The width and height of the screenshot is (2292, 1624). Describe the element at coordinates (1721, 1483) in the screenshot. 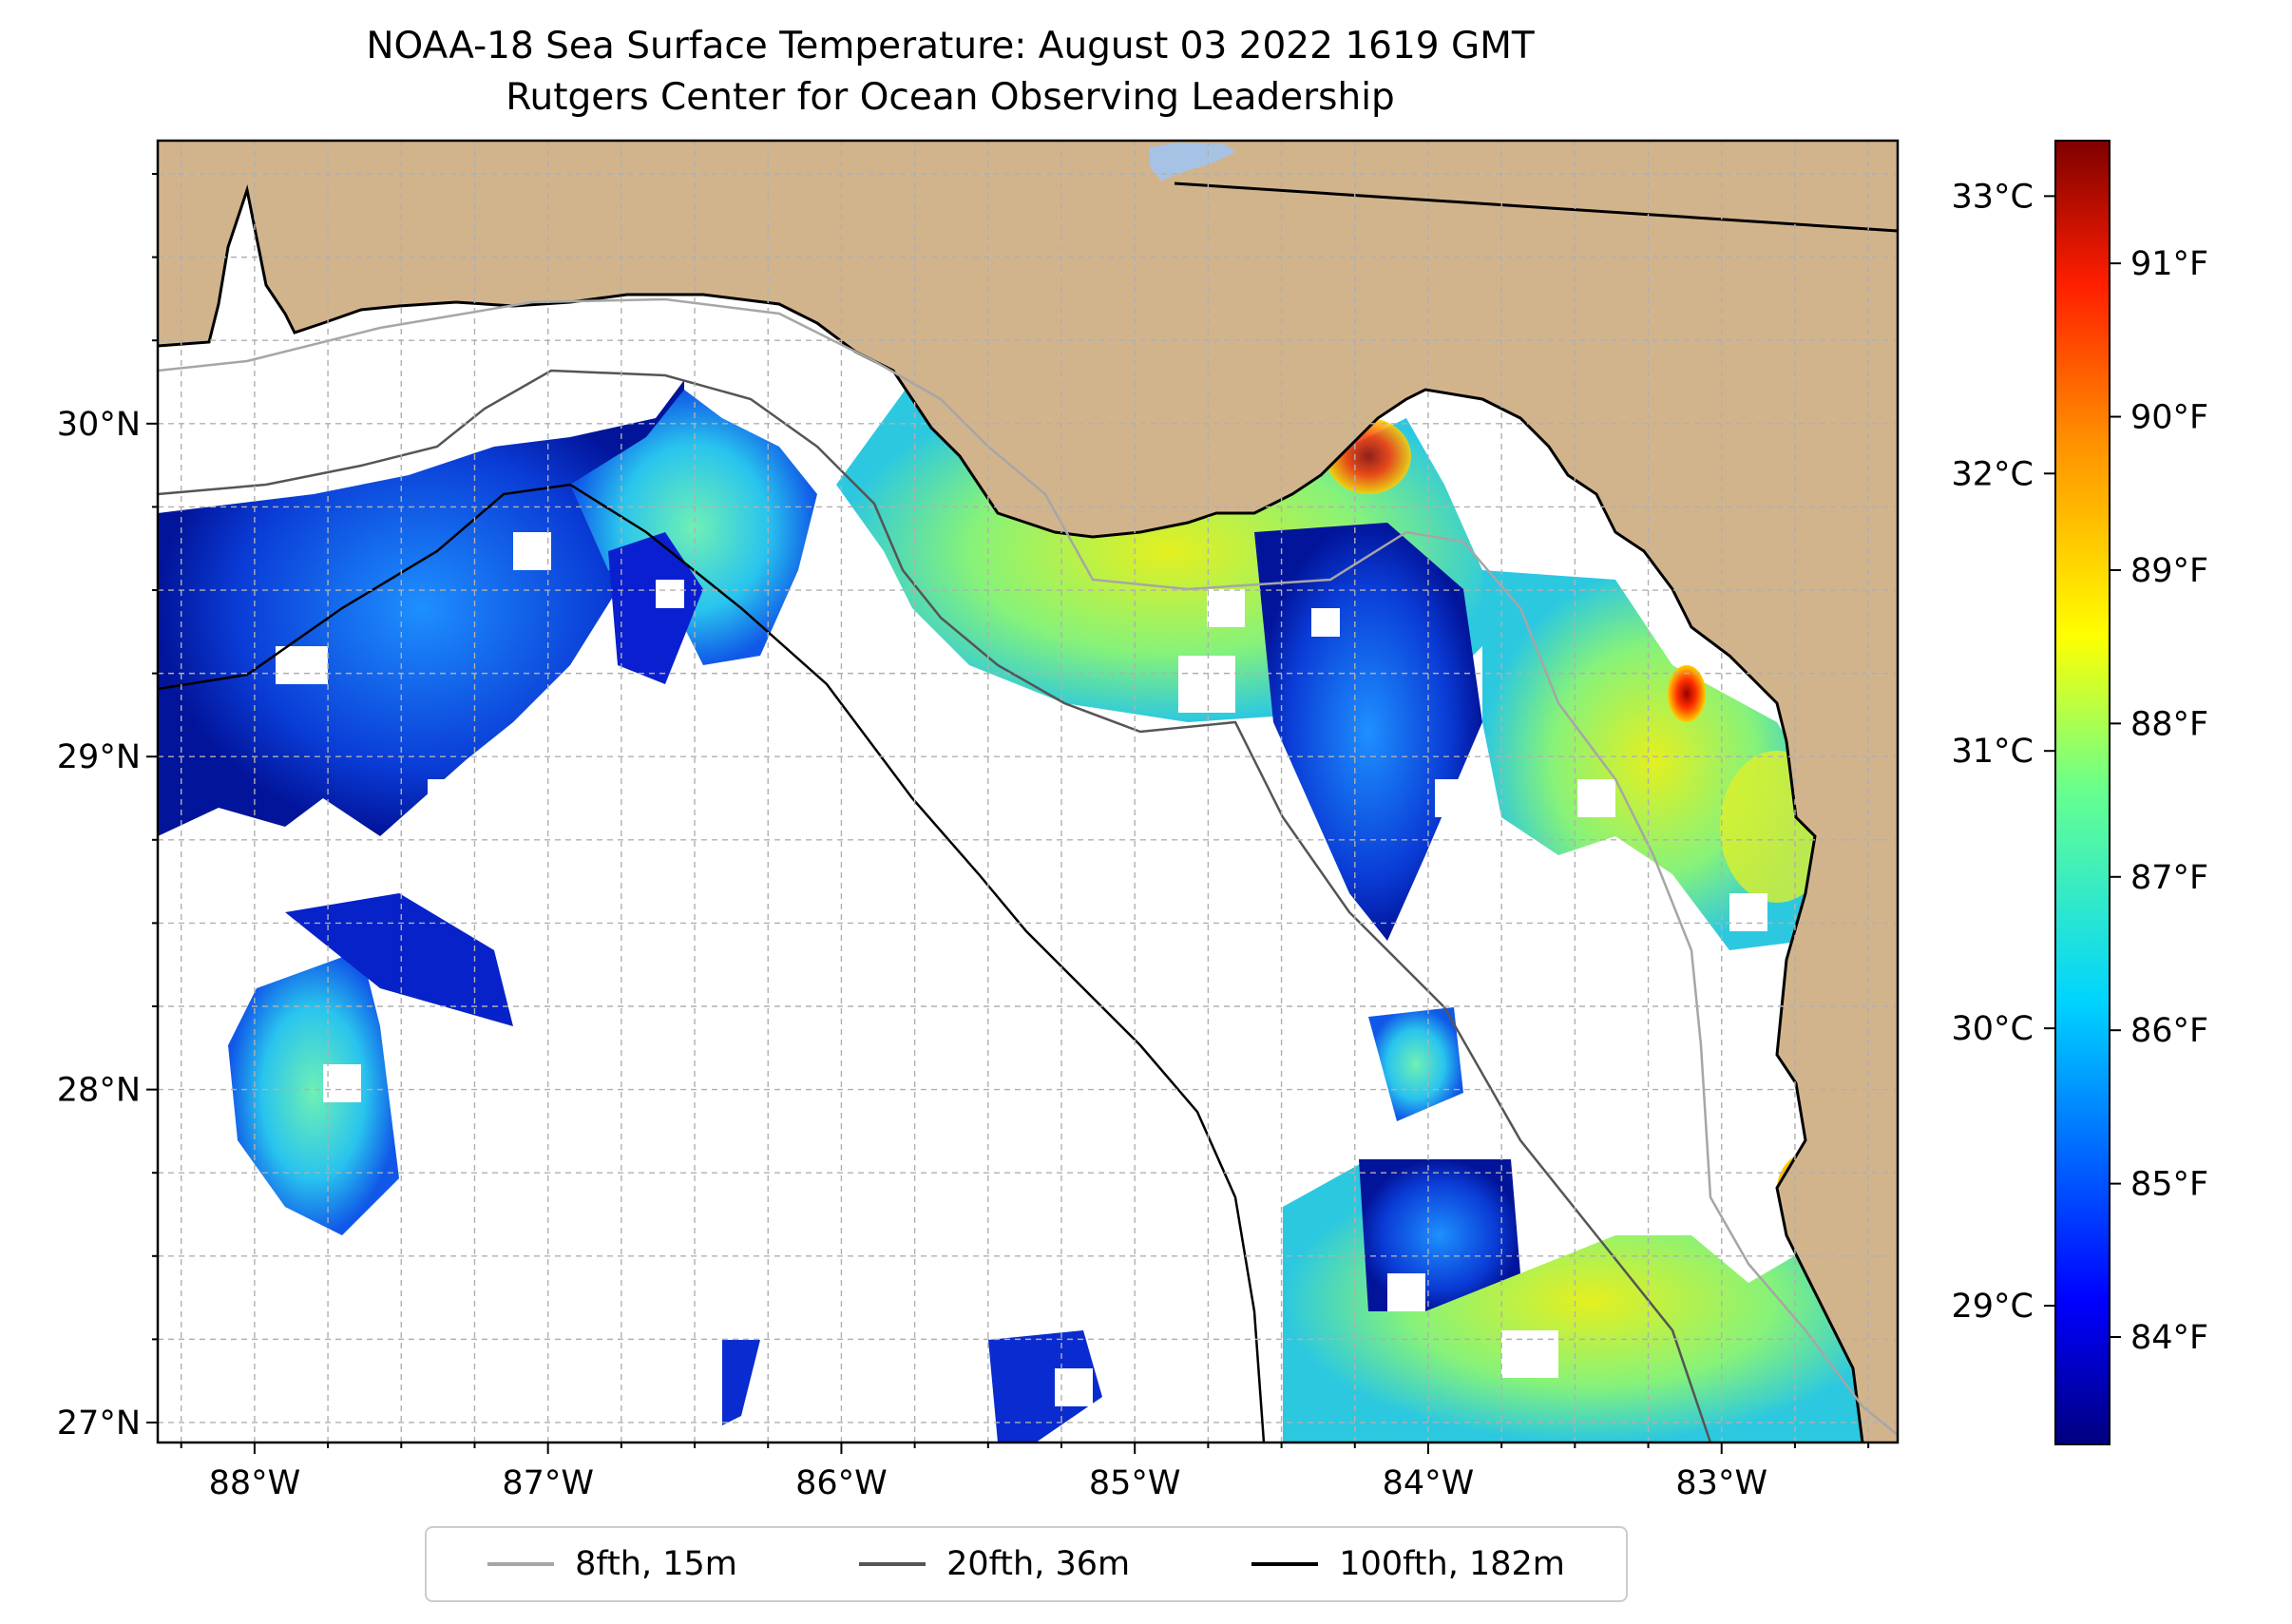

I see `x-tick-label: 83°W` at that location.